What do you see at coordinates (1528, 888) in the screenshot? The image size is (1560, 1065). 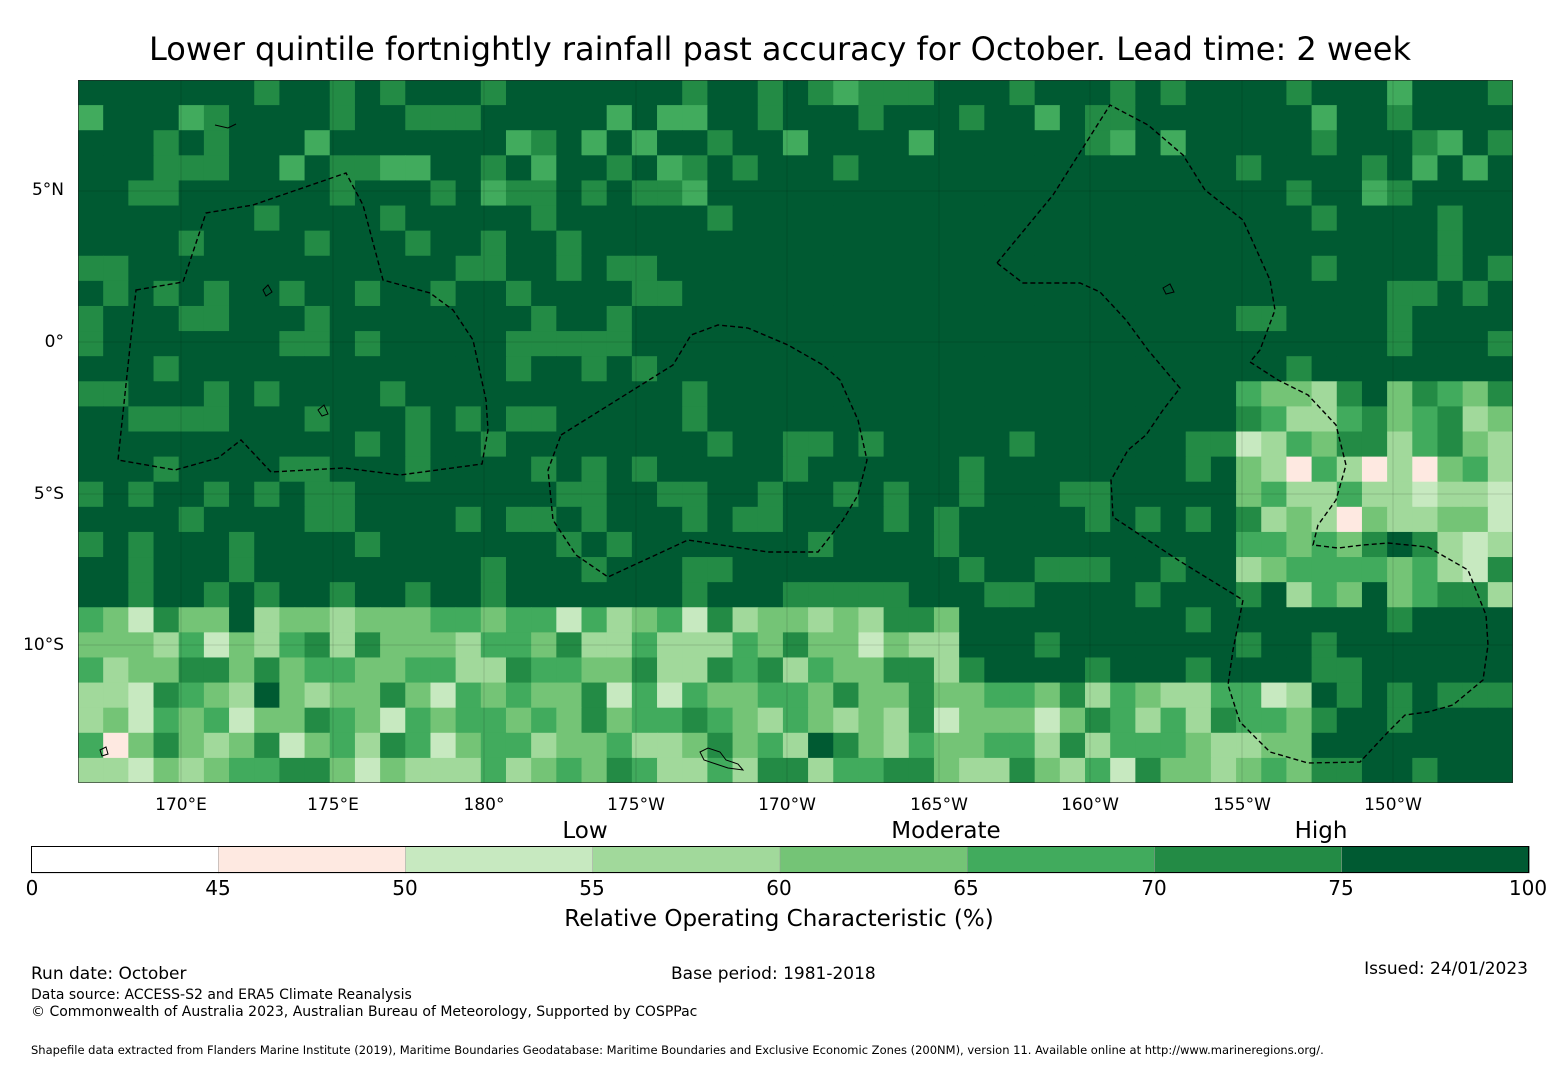 I see `colorbar-tick-100: 100` at bounding box center [1528, 888].